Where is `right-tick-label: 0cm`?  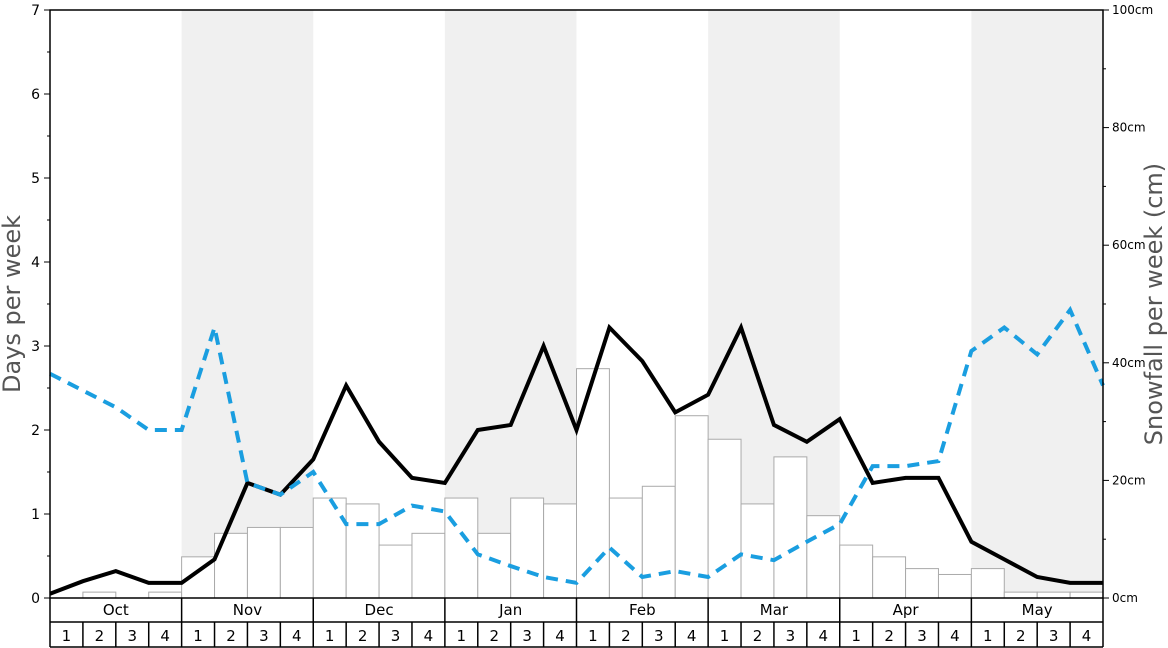 right-tick-label: 0cm is located at coordinates (1125, 598).